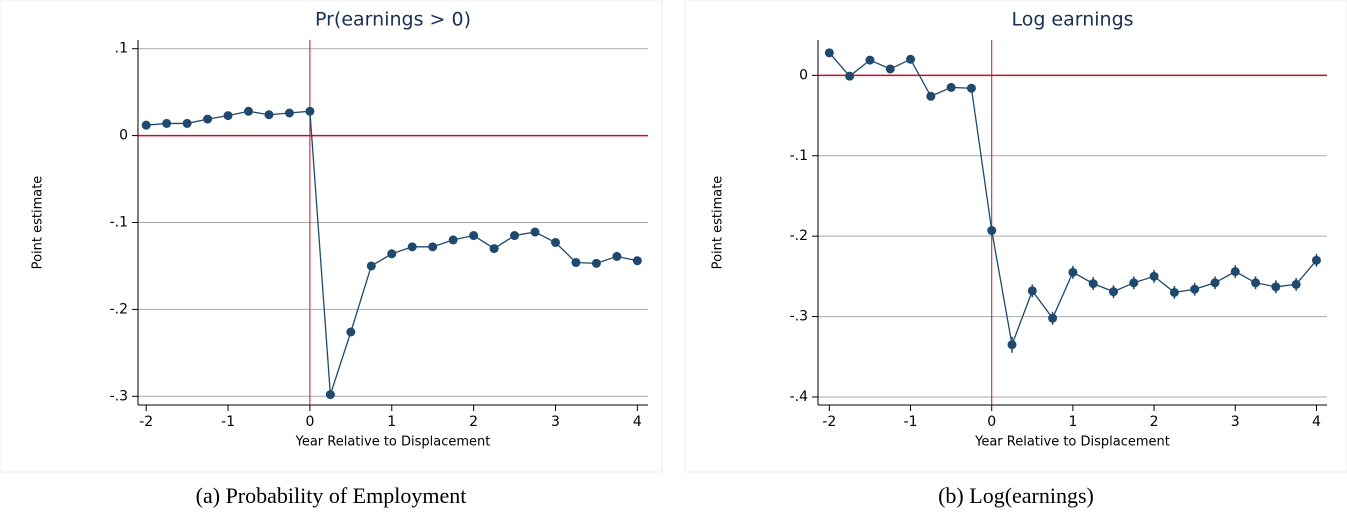  What do you see at coordinates (799, 397) in the screenshot?
I see `y-tick-label: -.4` at bounding box center [799, 397].